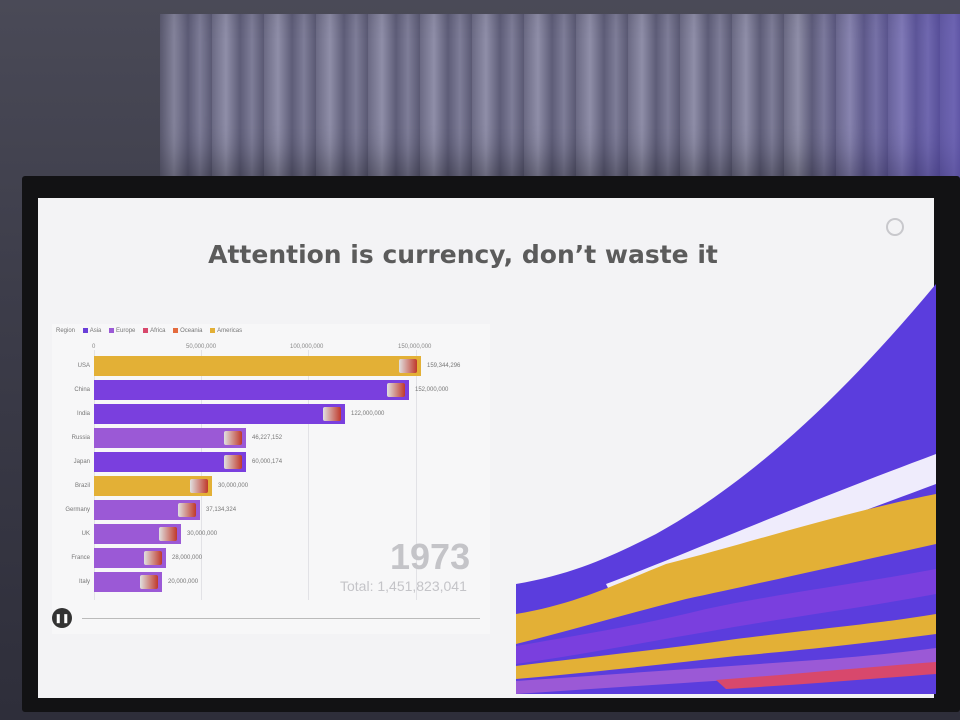  I want to click on country-label: France, so click(80, 558).